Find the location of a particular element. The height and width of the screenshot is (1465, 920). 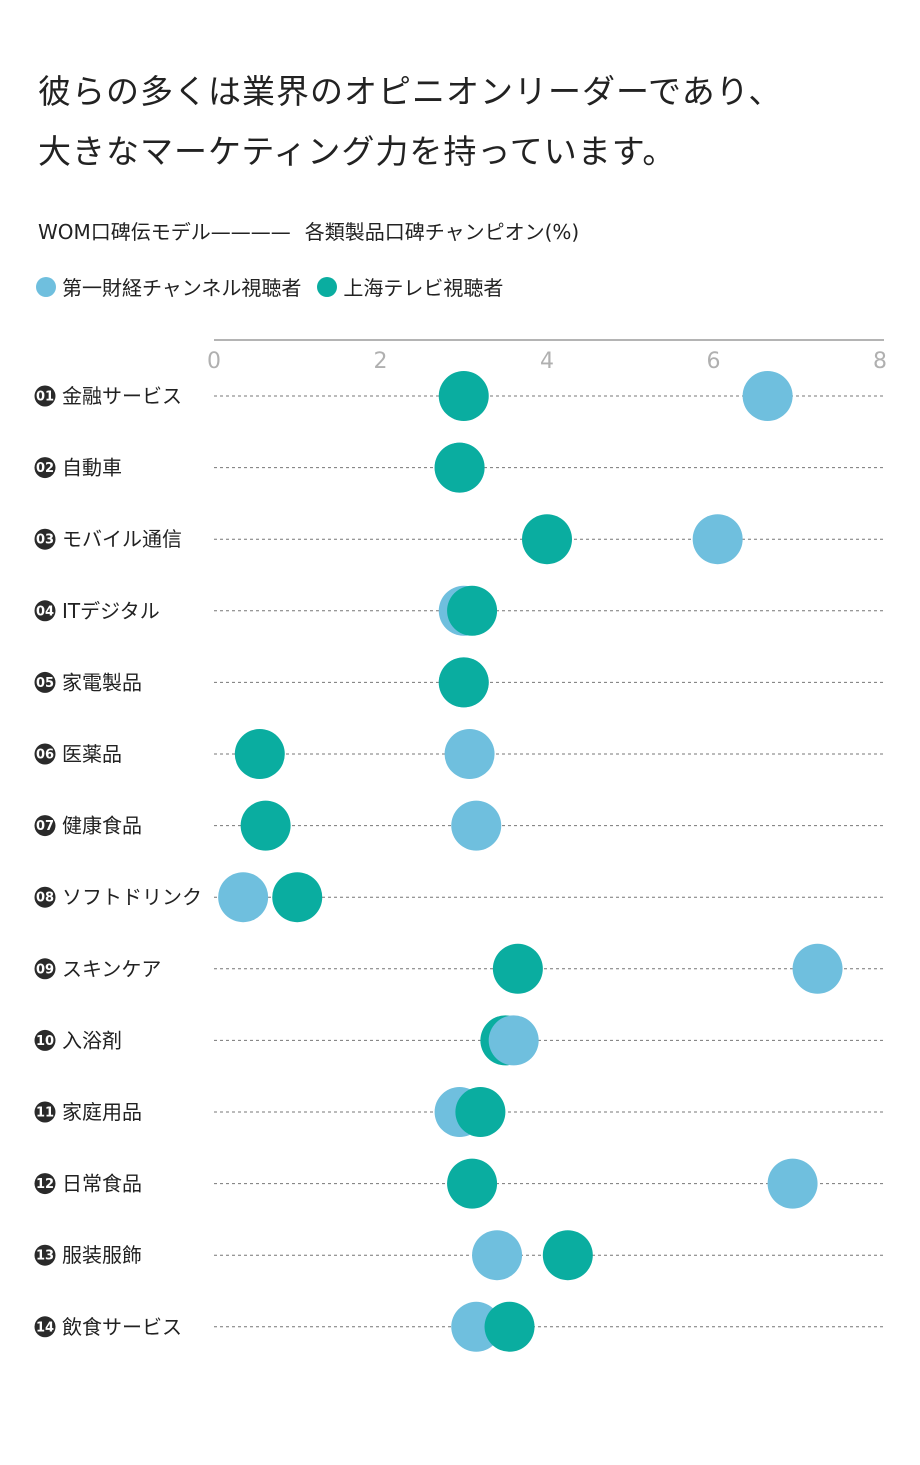

legend-item-first-finance: 第一財経チャンネル視聴者 is located at coordinates (168, 286).